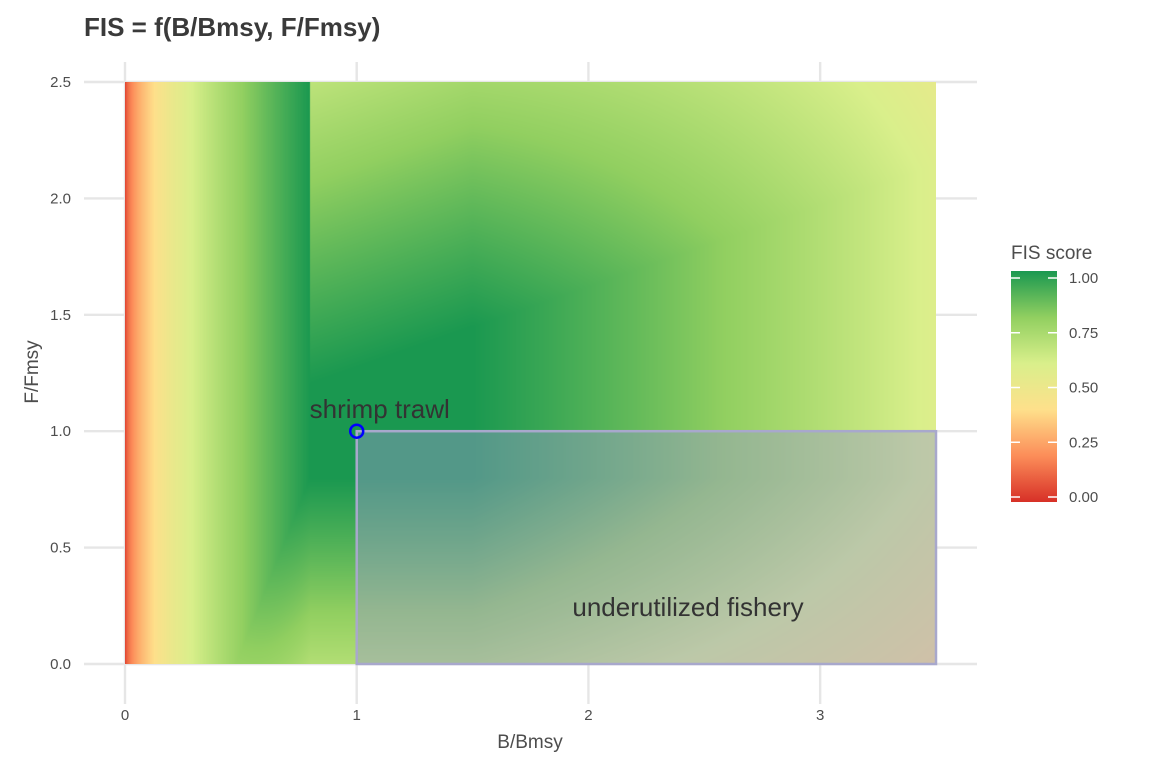 Image resolution: width=1152 pixels, height=768 pixels. Describe the element at coordinates (60, 82) in the screenshot. I see `y-tick-label-5: 2.5` at that location.